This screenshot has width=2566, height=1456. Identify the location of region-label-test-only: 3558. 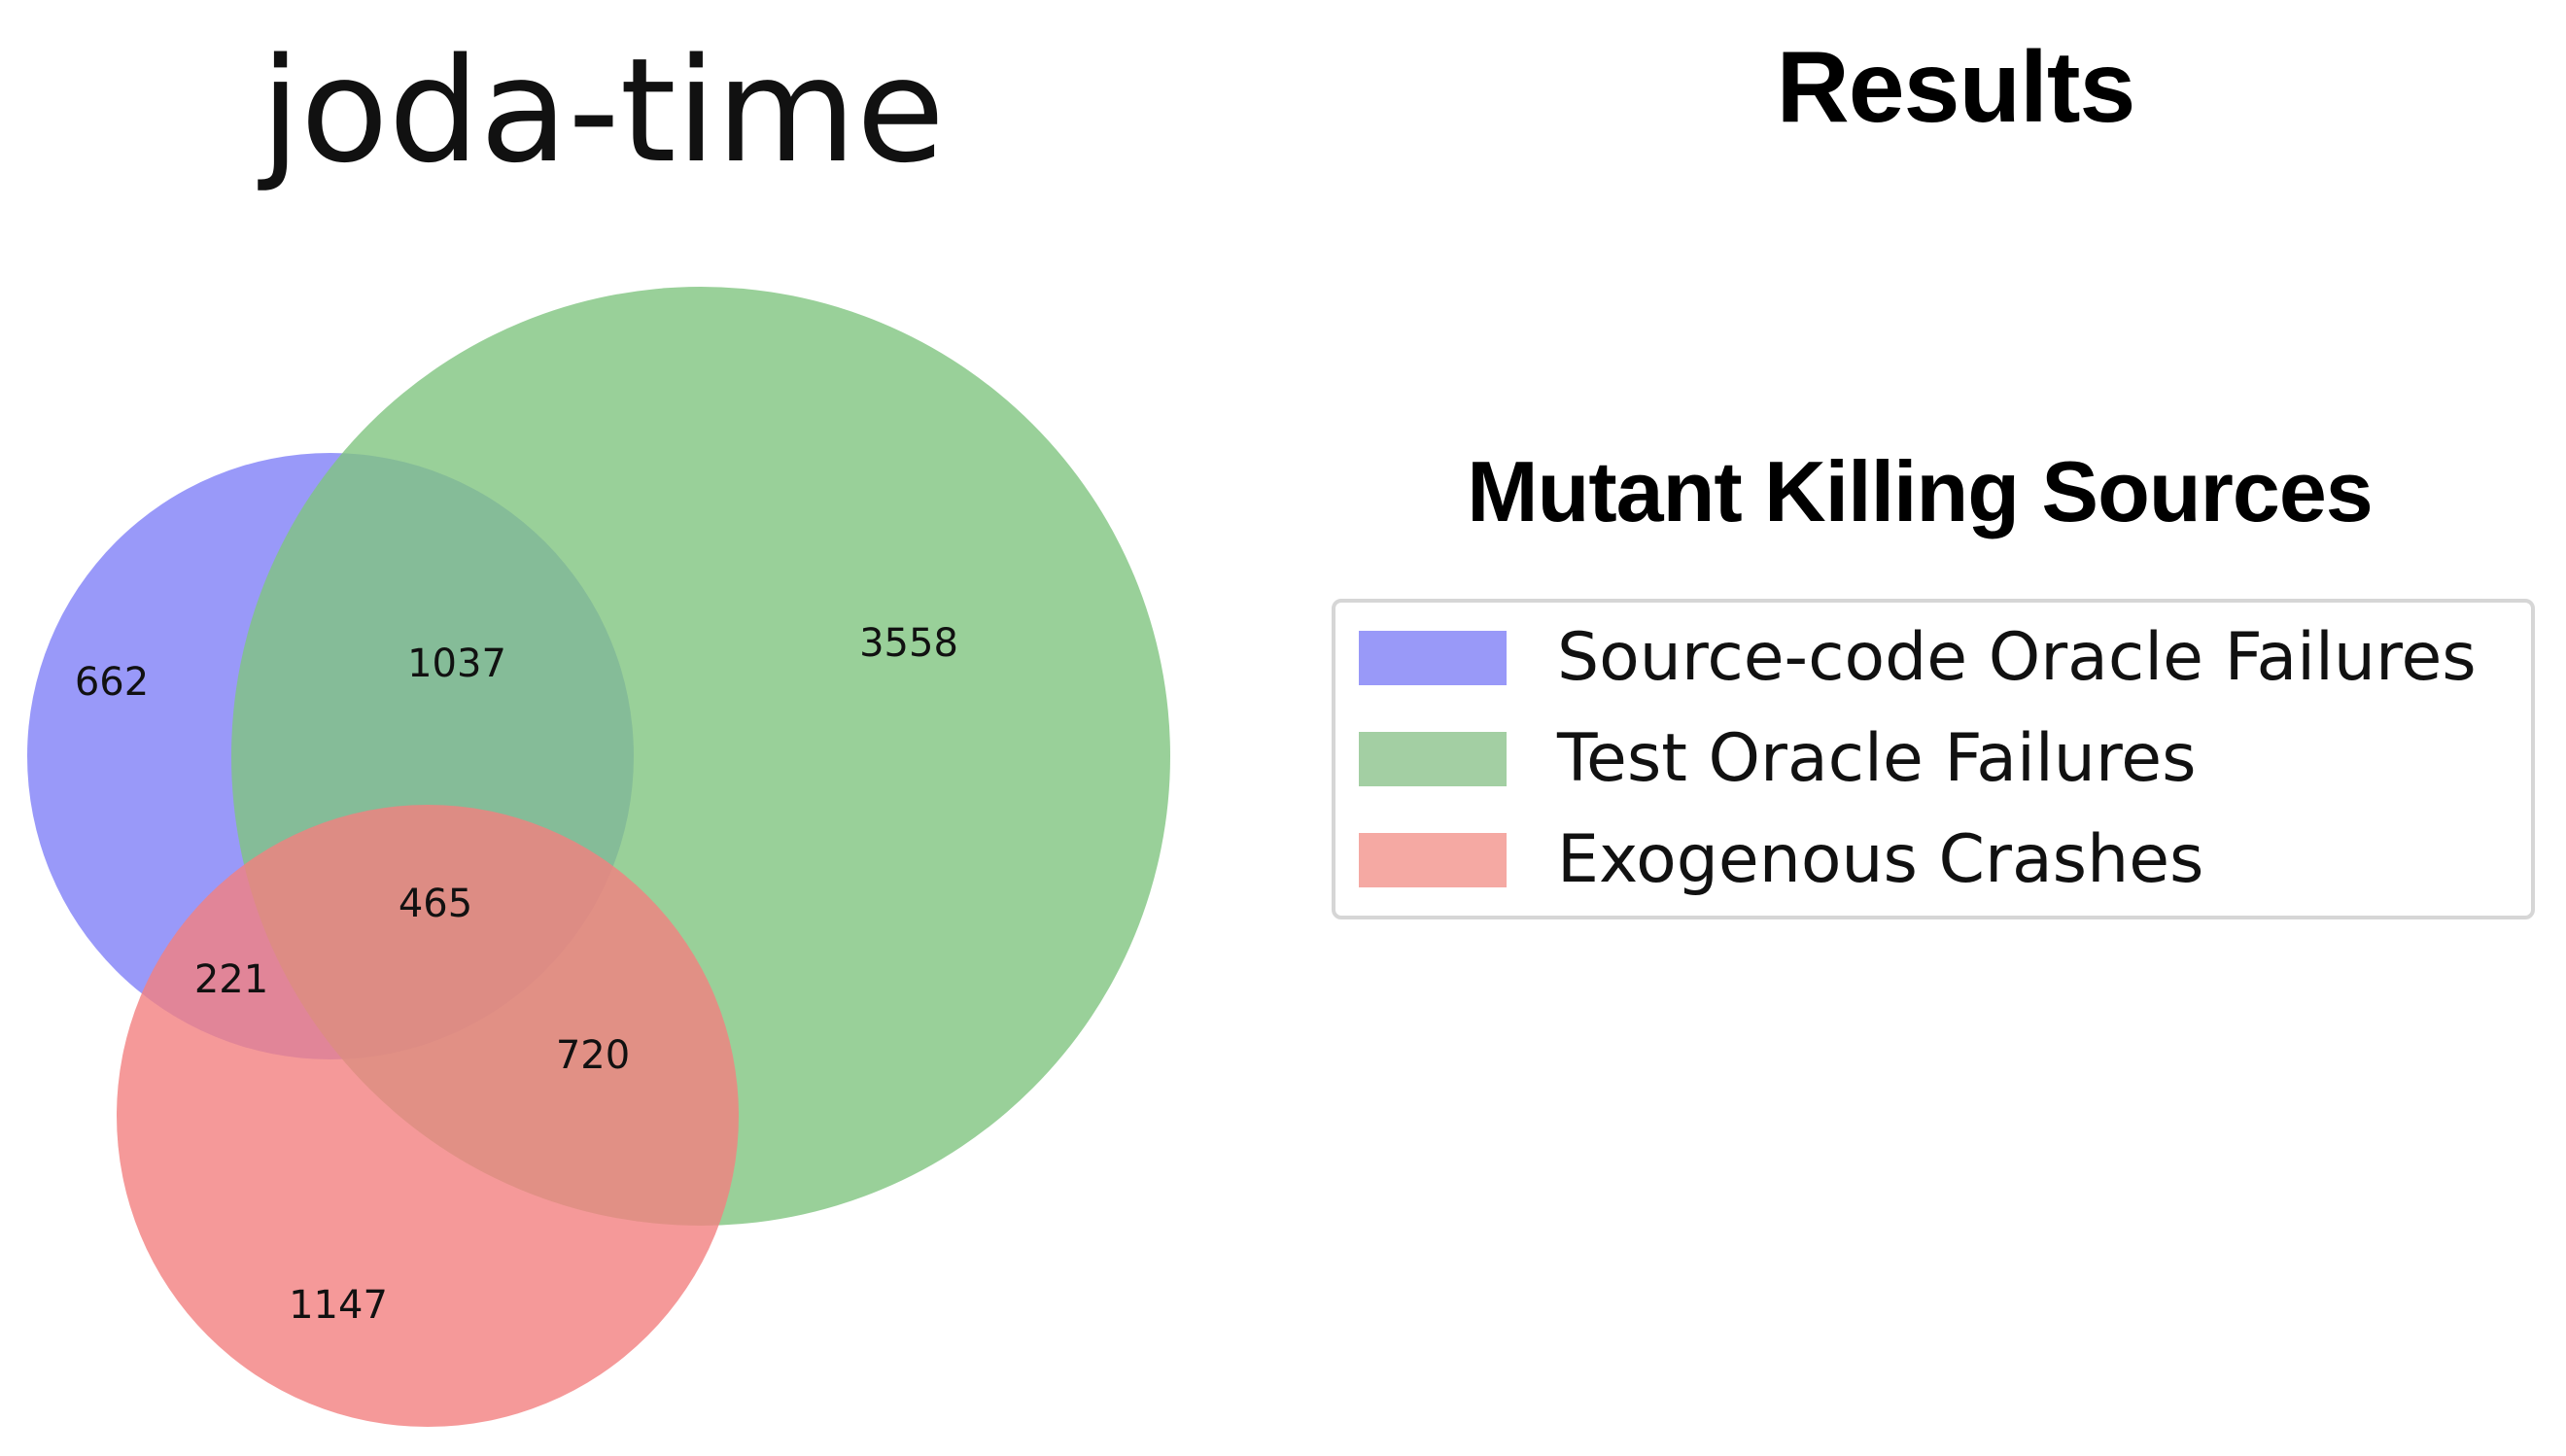
(909, 643).